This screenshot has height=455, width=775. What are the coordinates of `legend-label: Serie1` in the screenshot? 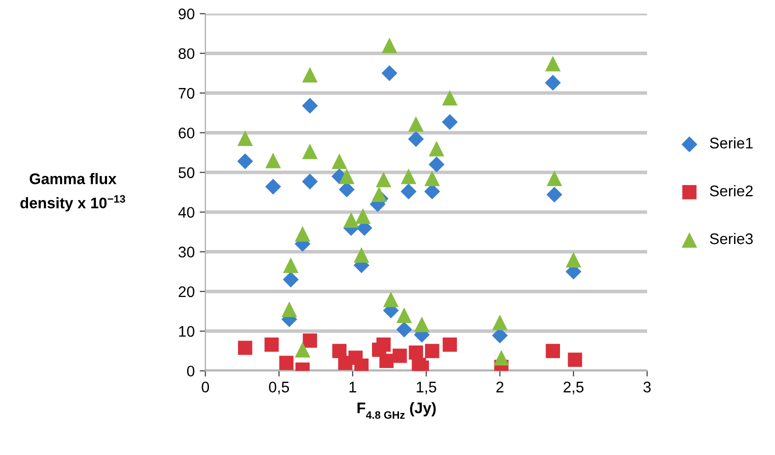 It's located at (731, 142).